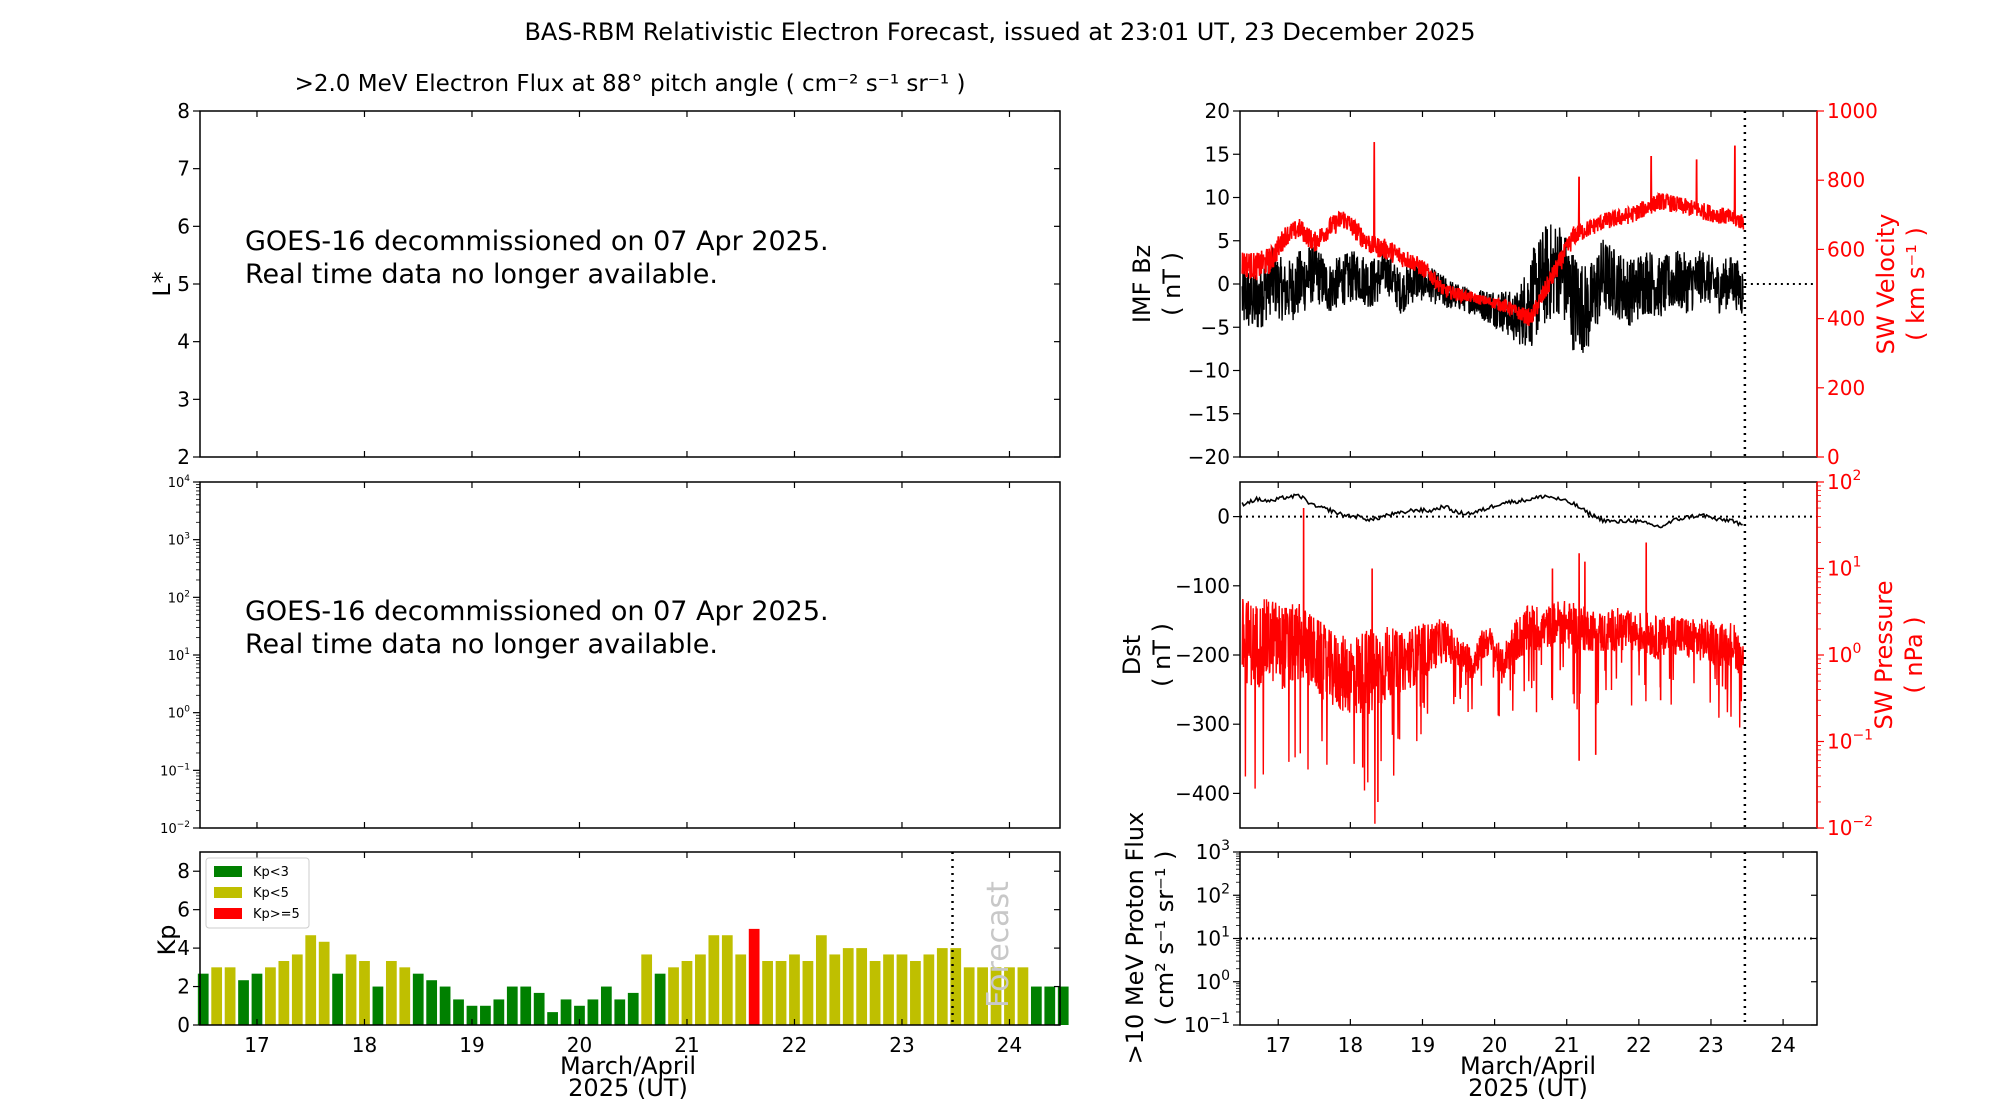 The width and height of the screenshot is (2000, 1100). I want to click on kp-xtick-label-23: 23, so click(901, 1045).